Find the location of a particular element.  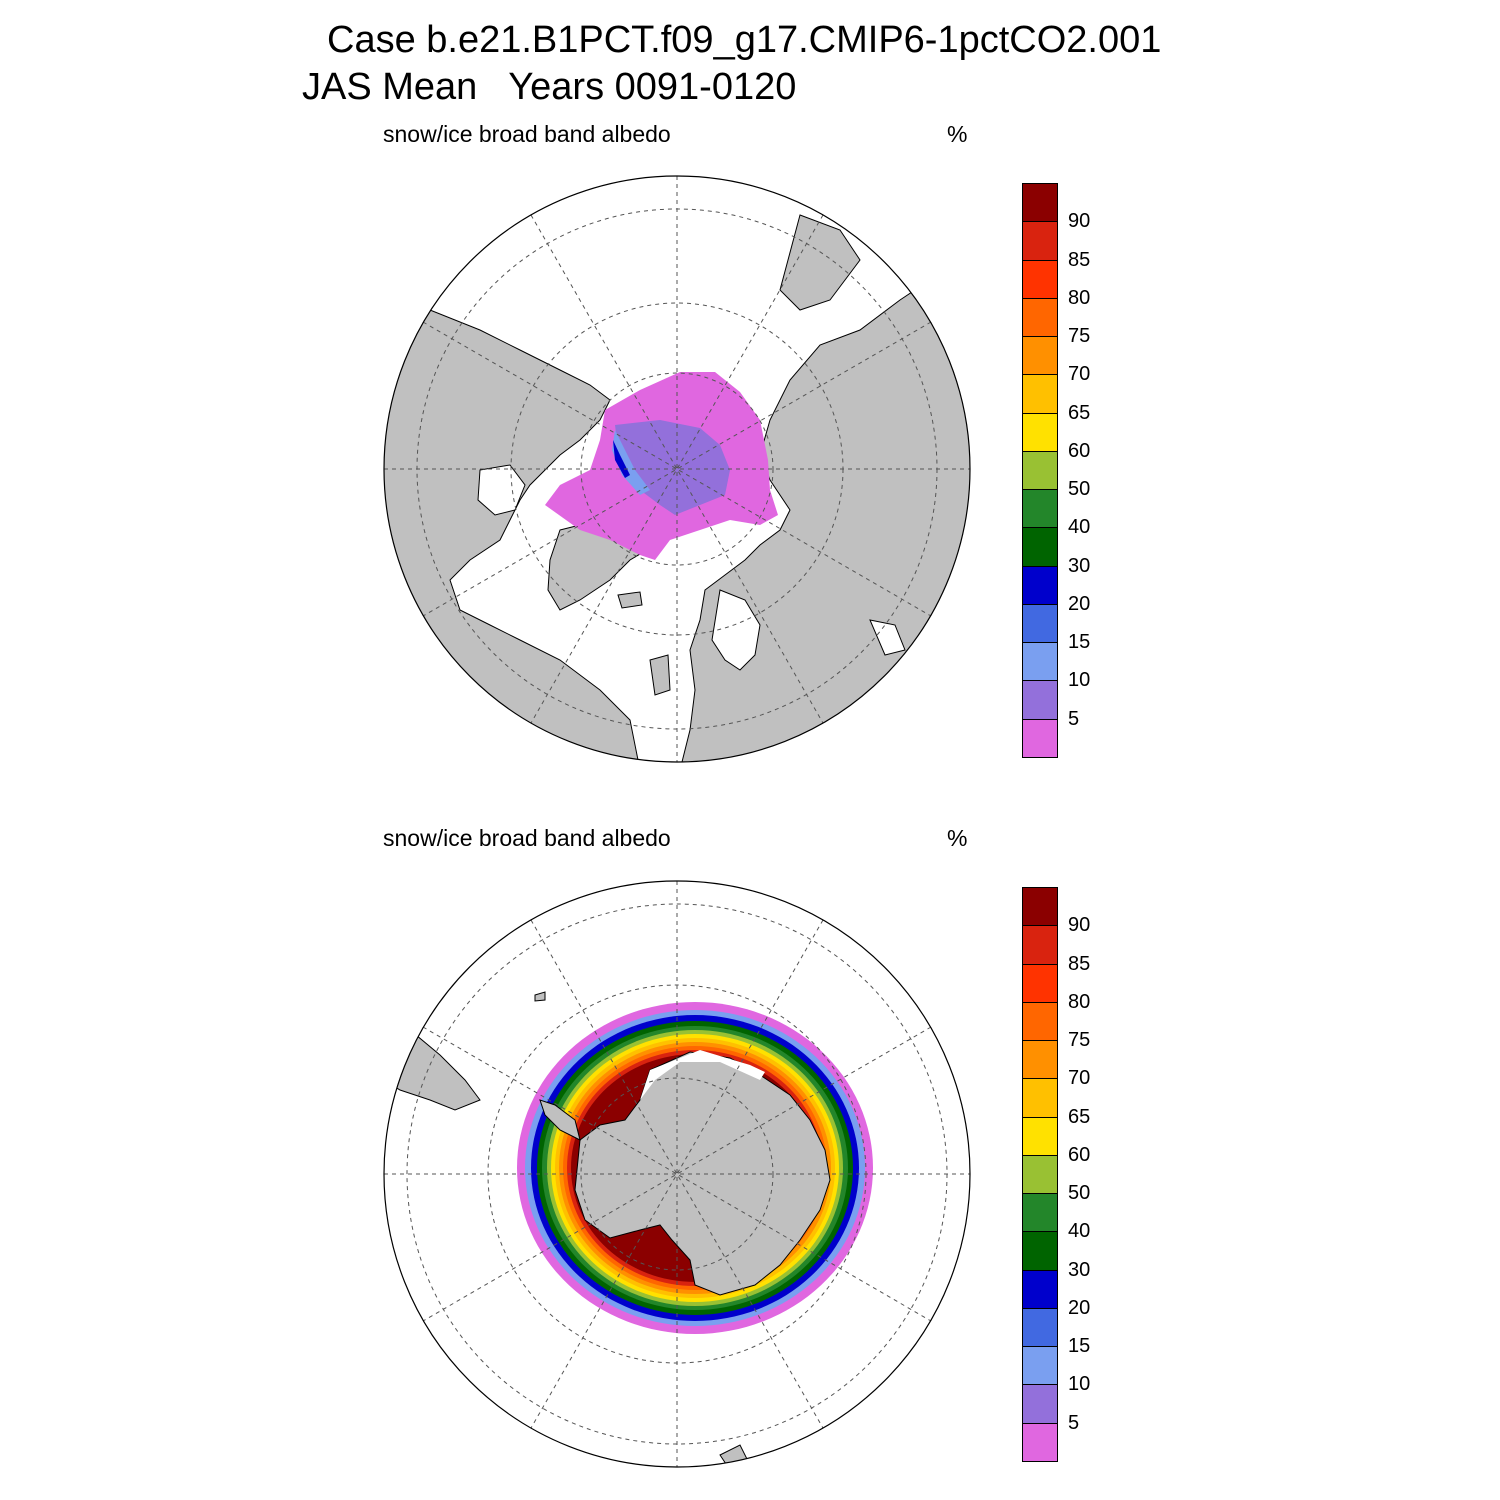

south-colorbar-label: 5 is located at coordinates (1074, 1422).